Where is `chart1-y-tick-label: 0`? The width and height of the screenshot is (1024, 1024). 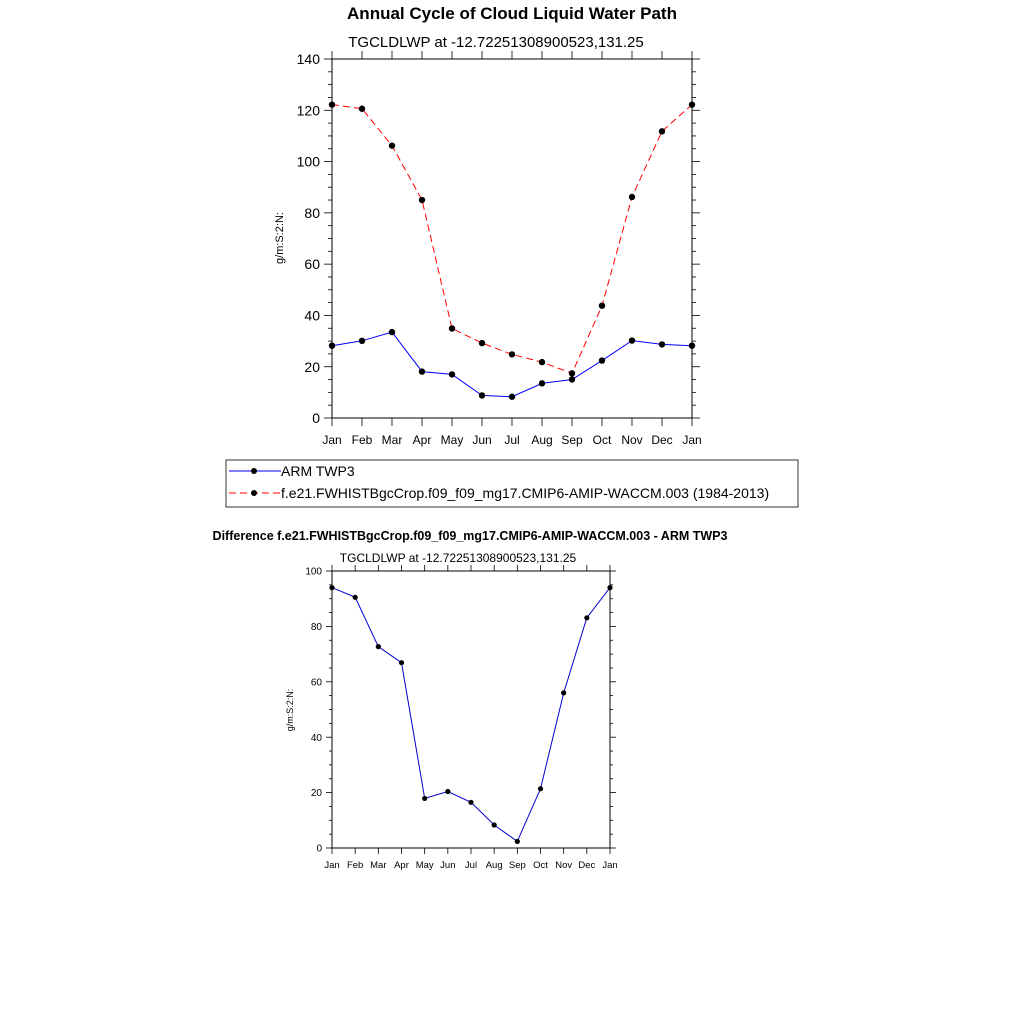
chart1-y-tick-label: 0 is located at coordinates (316, 418).